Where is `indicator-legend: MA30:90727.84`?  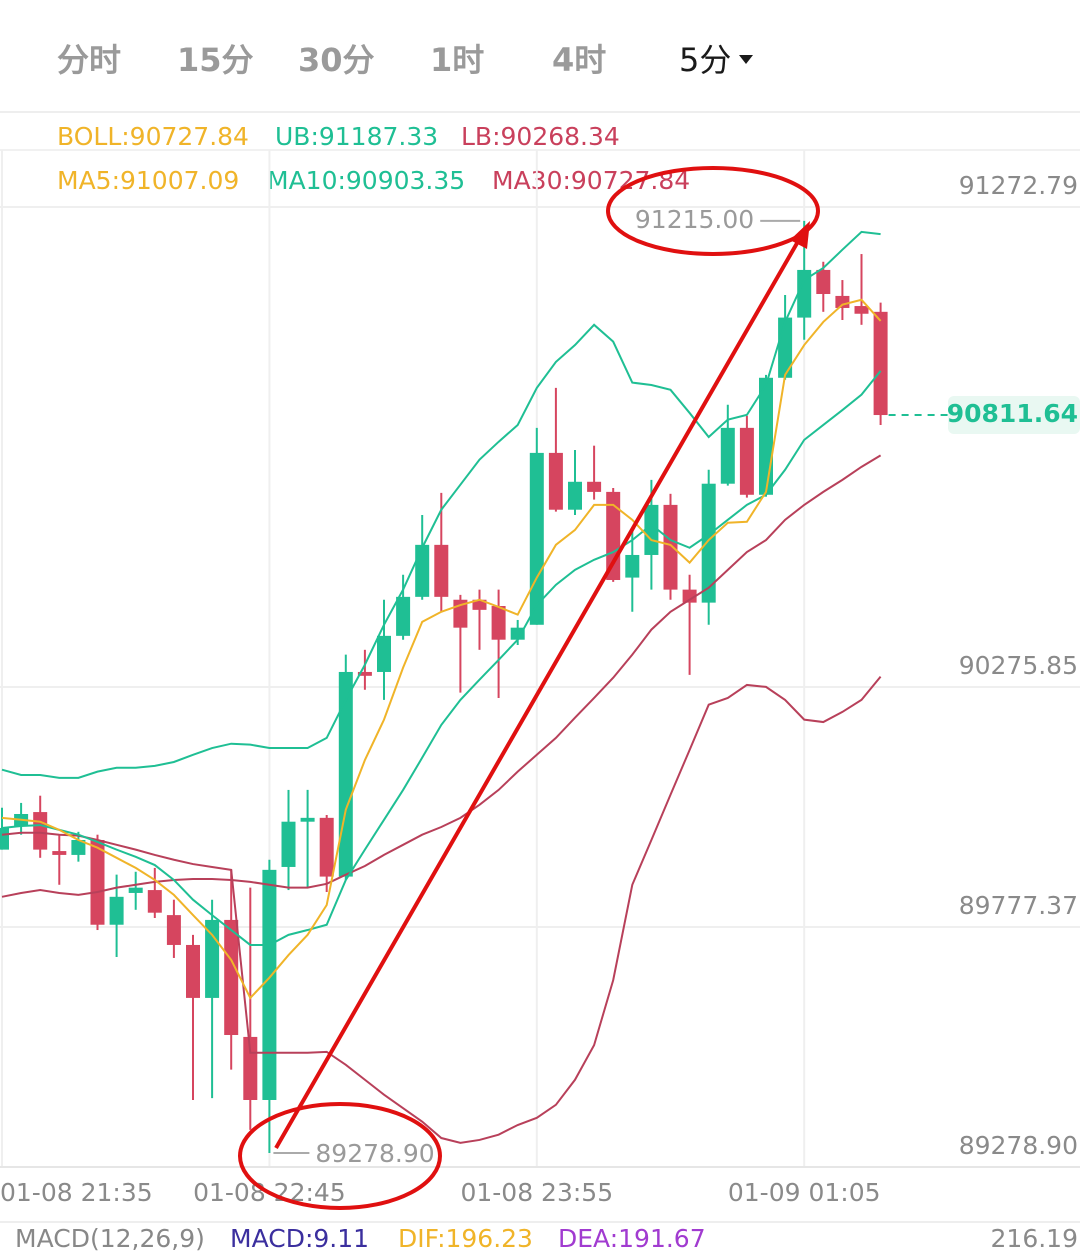
indicator-legend: MA30:90727.84 is located at coordinates (591, 180).